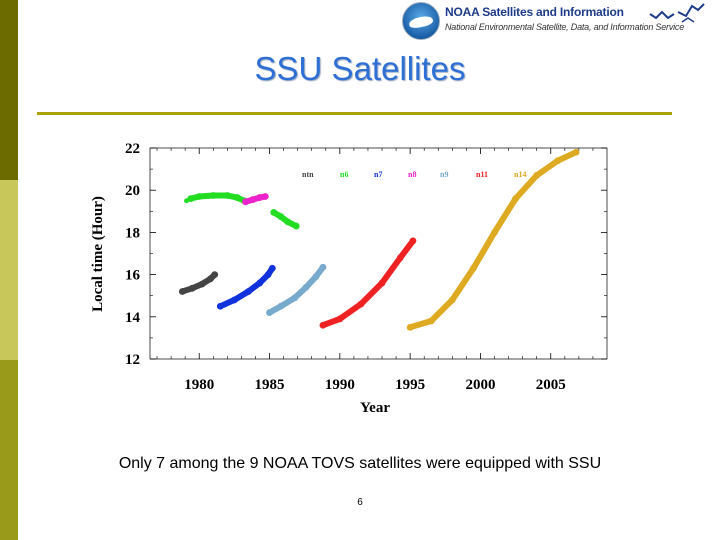  I want to click on slide-title: SSU Satellites, so click(360, 68).